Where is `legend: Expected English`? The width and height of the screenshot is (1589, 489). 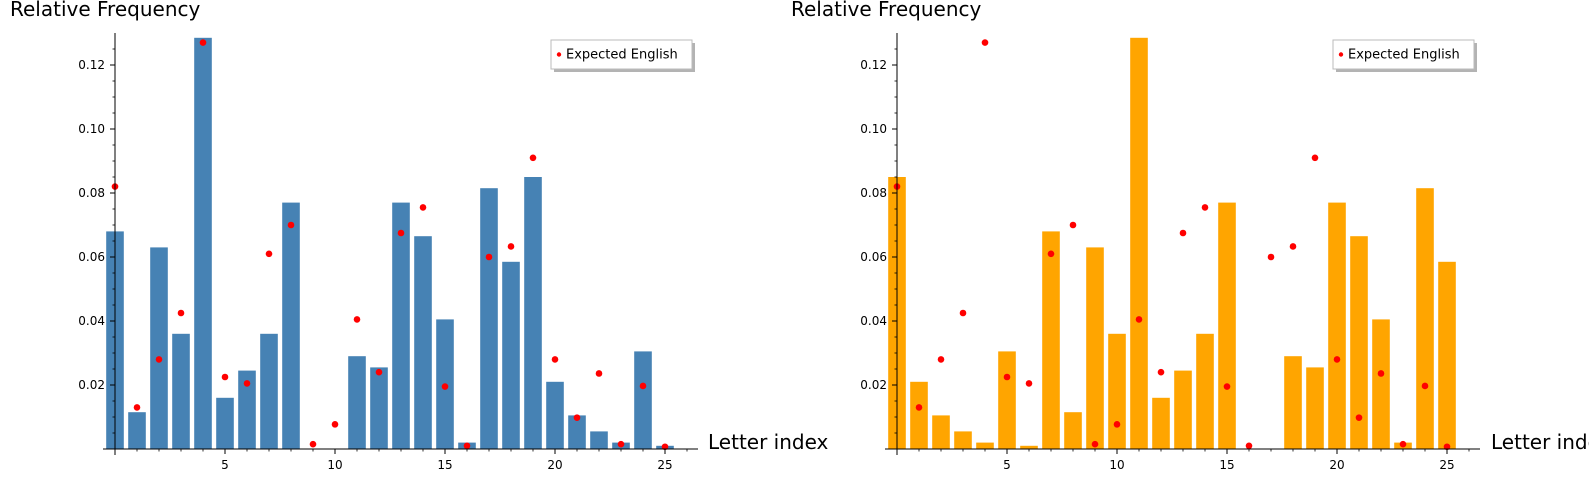 legend: Expected English is located at coordinates (1404, 55).